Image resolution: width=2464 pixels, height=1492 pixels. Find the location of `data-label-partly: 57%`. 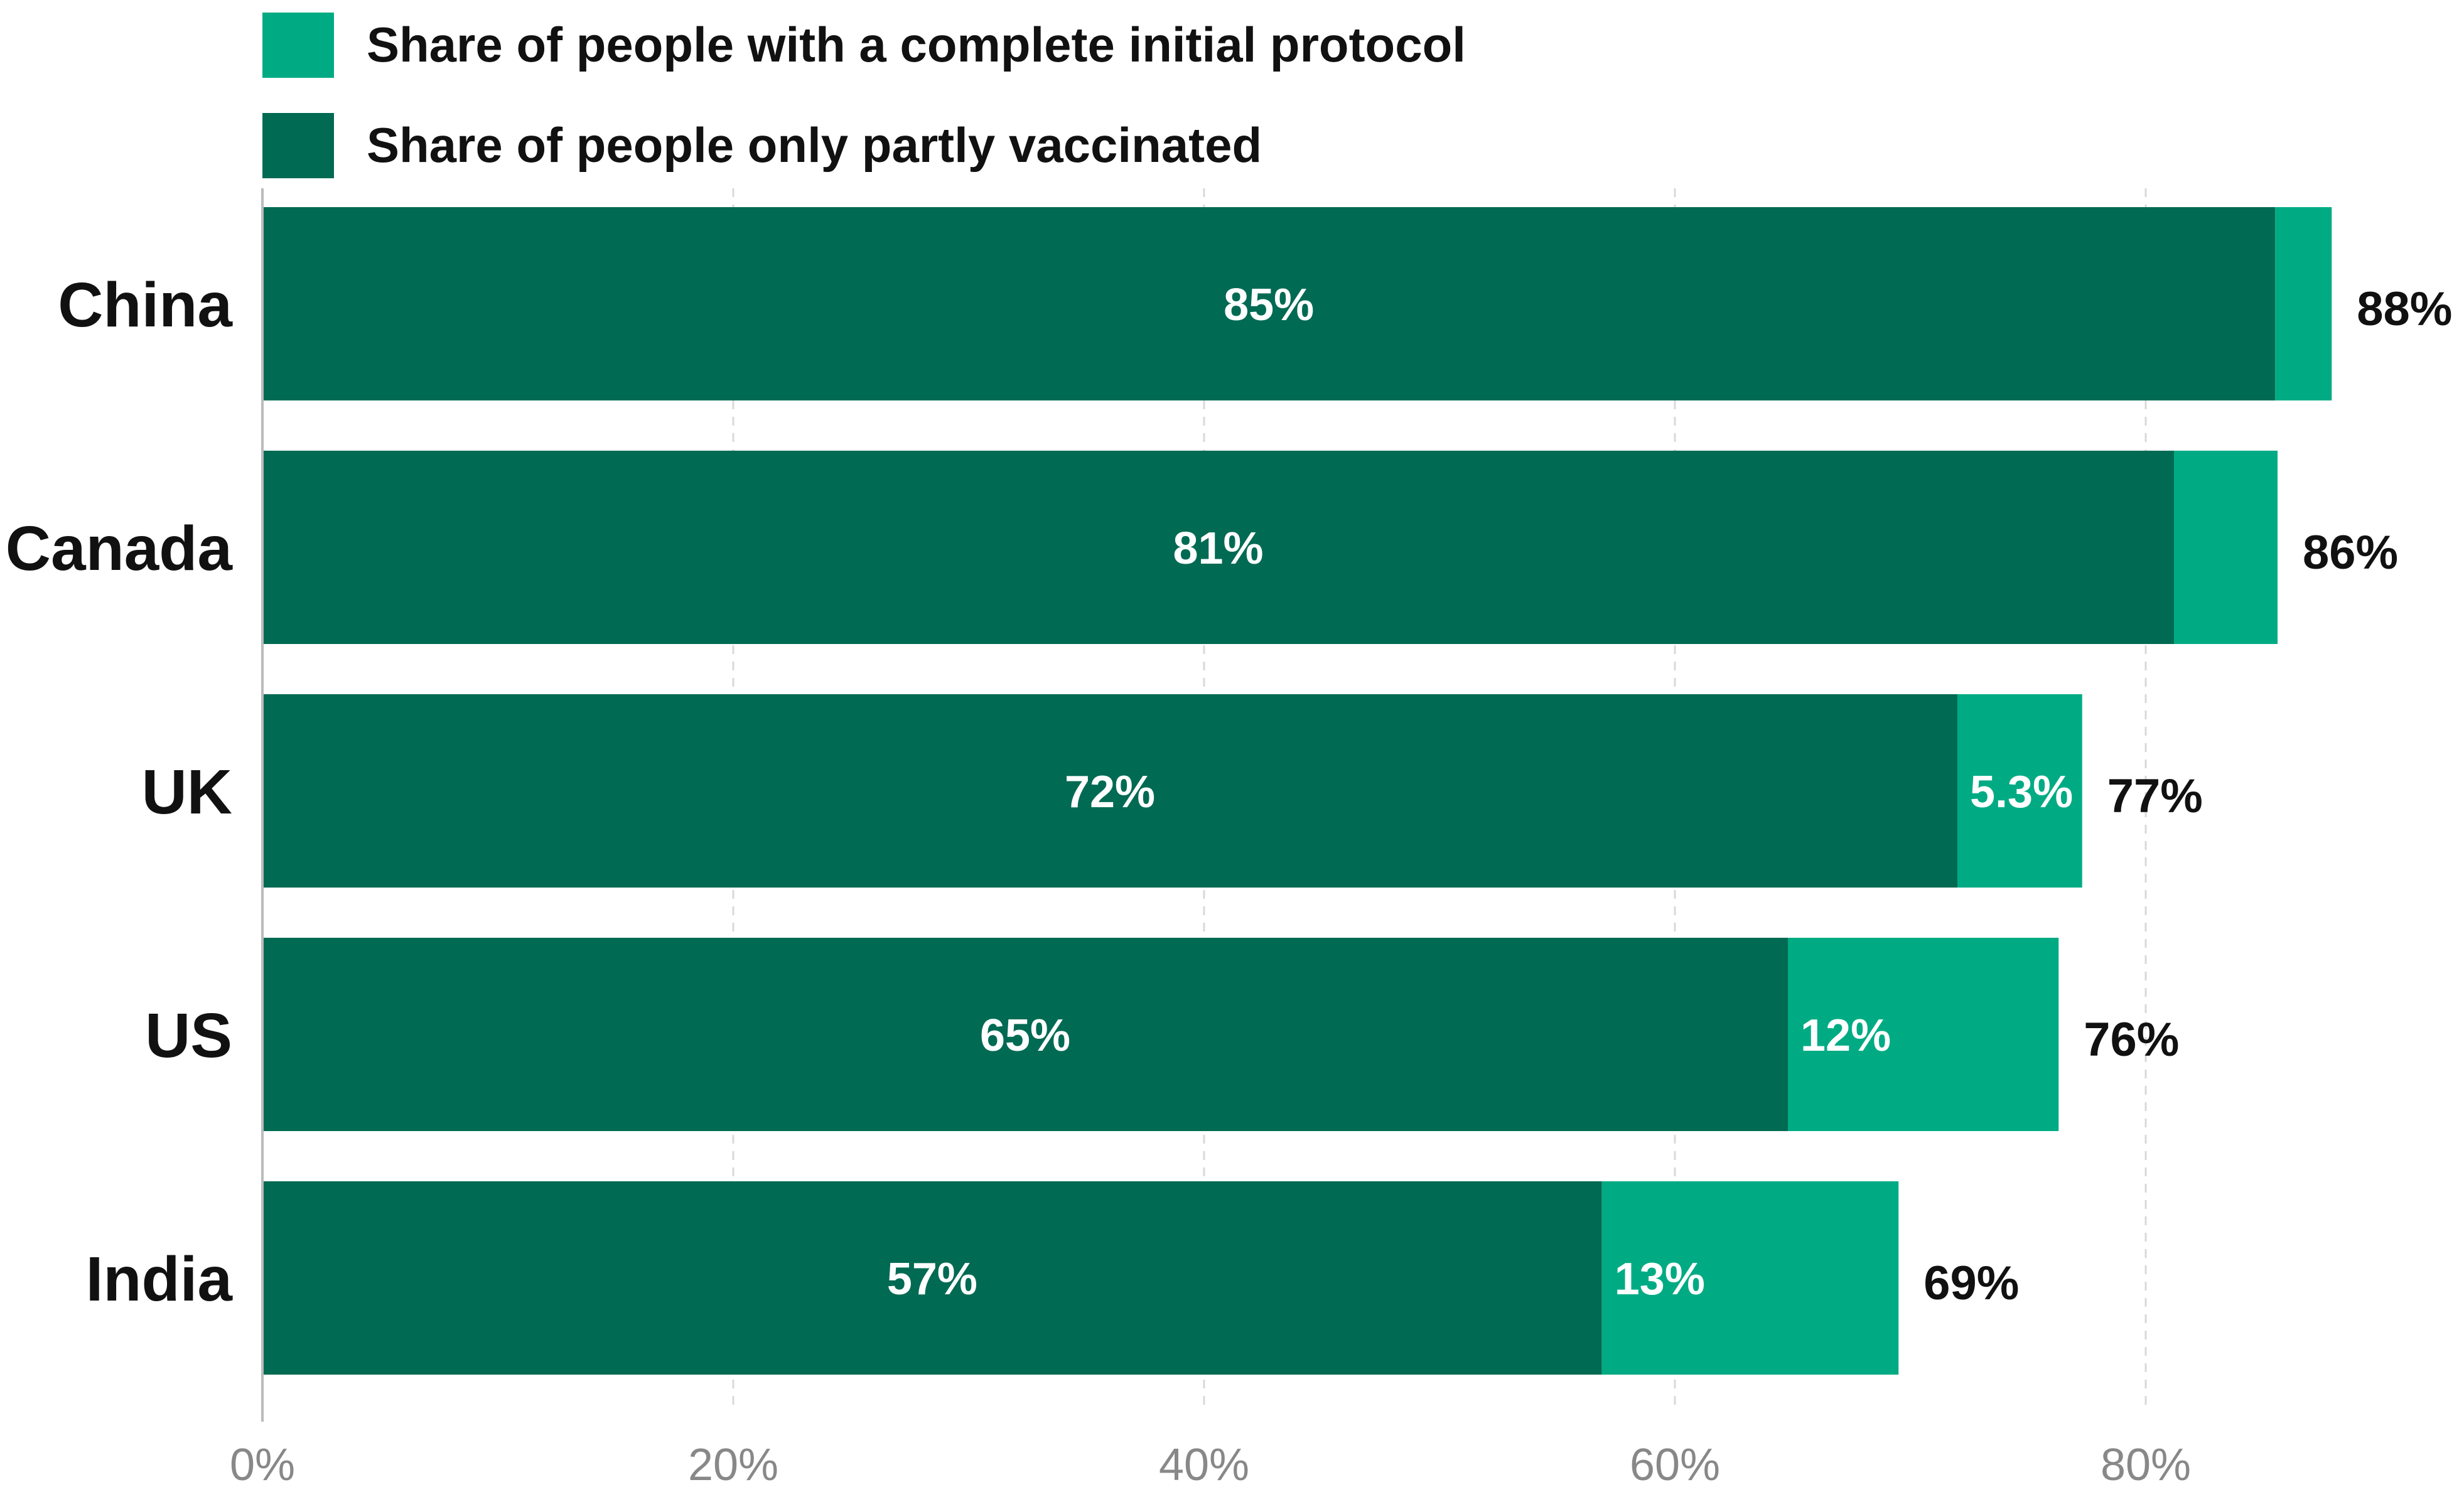

data-label-partly: 57% is located at coordinates (932, 1279).